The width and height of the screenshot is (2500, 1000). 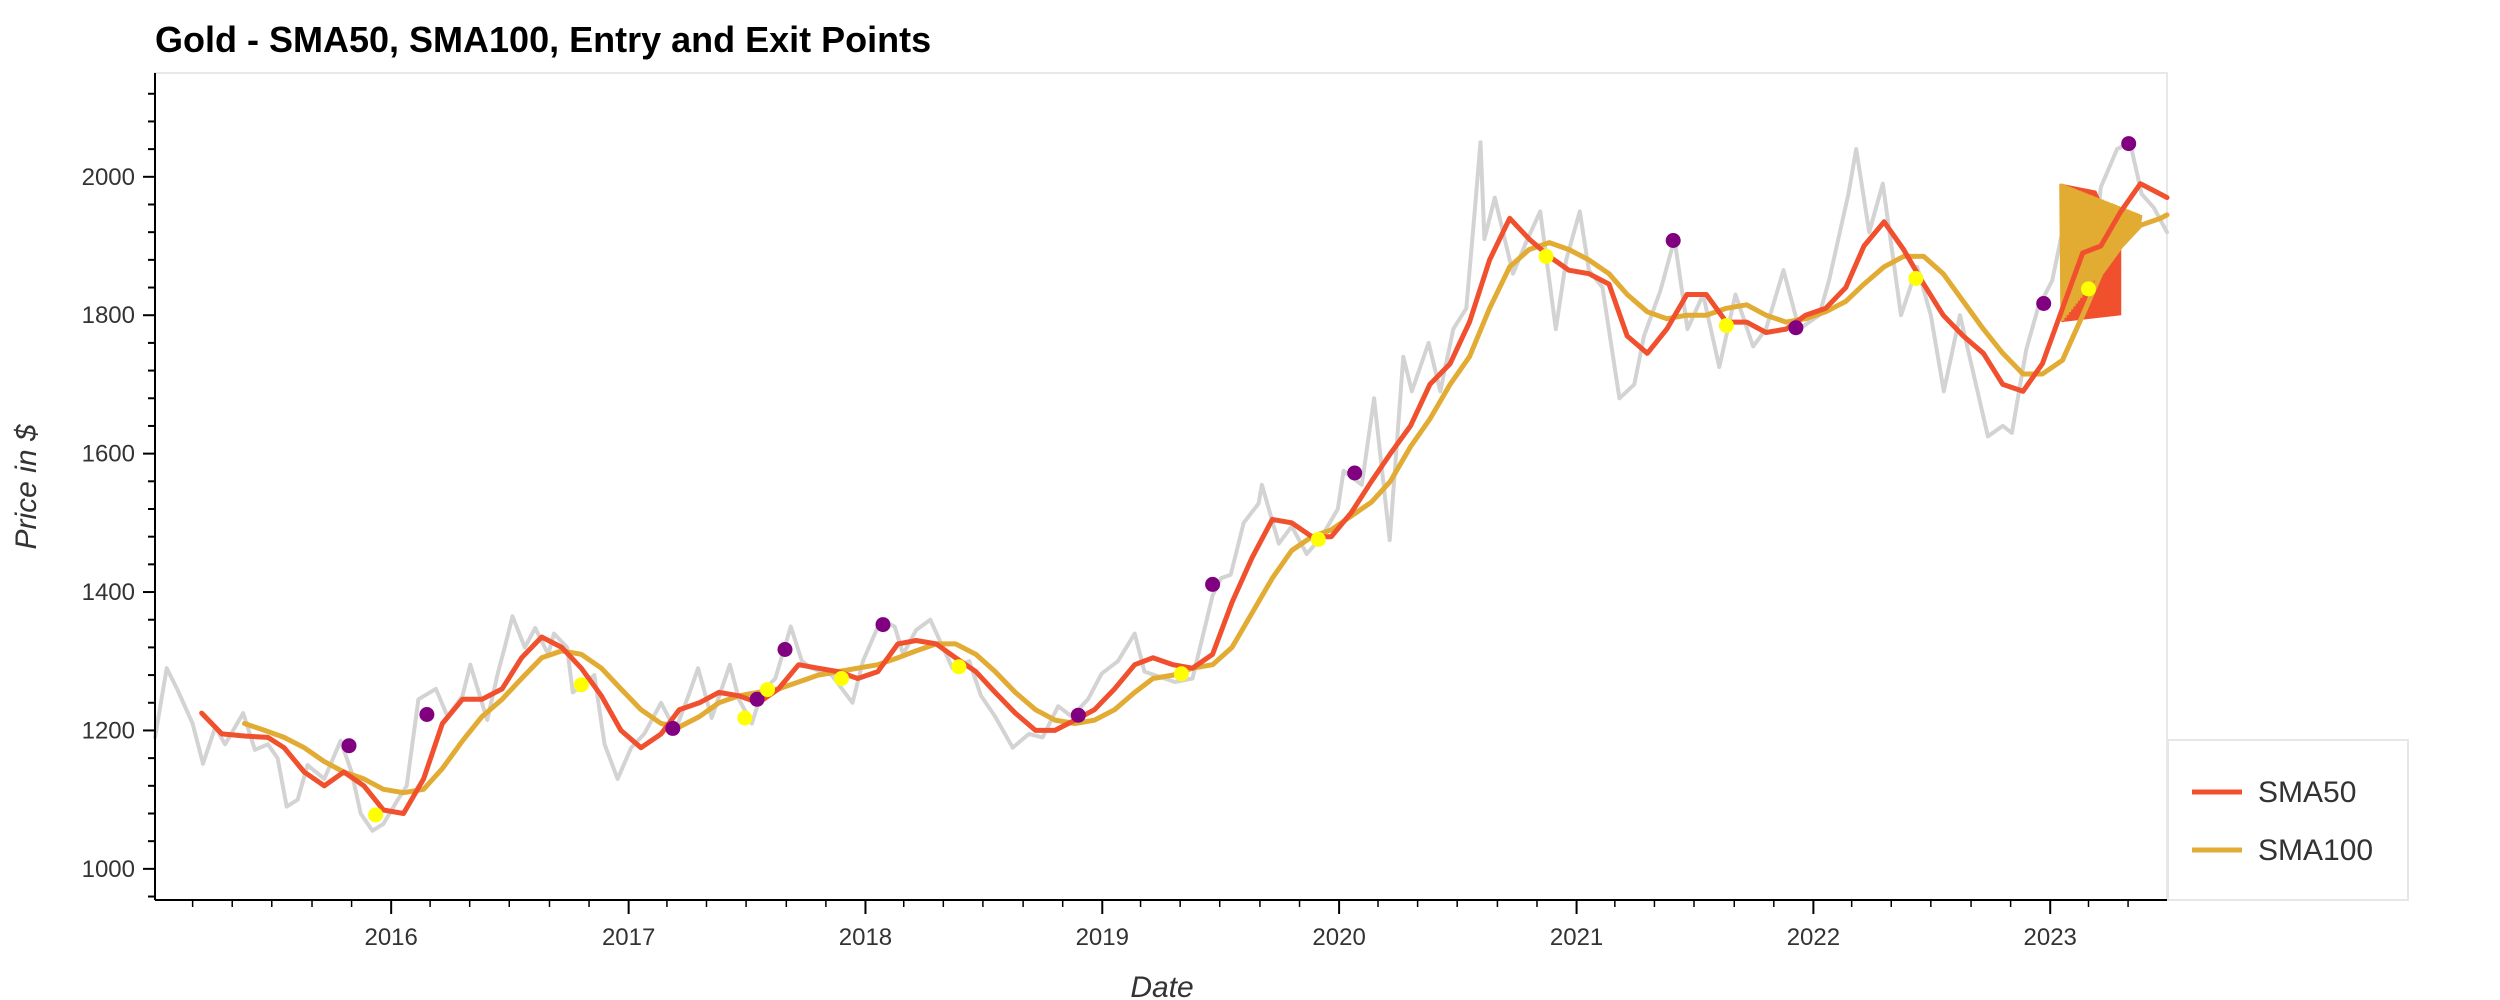 I want to click on x-tick-label: 2021, so click(x=1576, y=937).